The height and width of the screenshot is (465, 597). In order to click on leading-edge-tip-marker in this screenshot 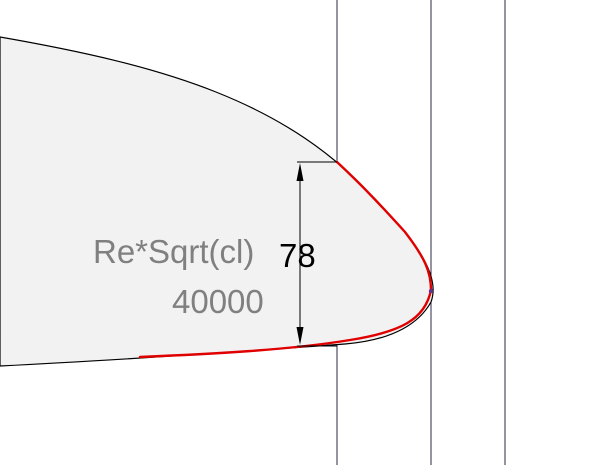, I will do `click(431, 291)`.